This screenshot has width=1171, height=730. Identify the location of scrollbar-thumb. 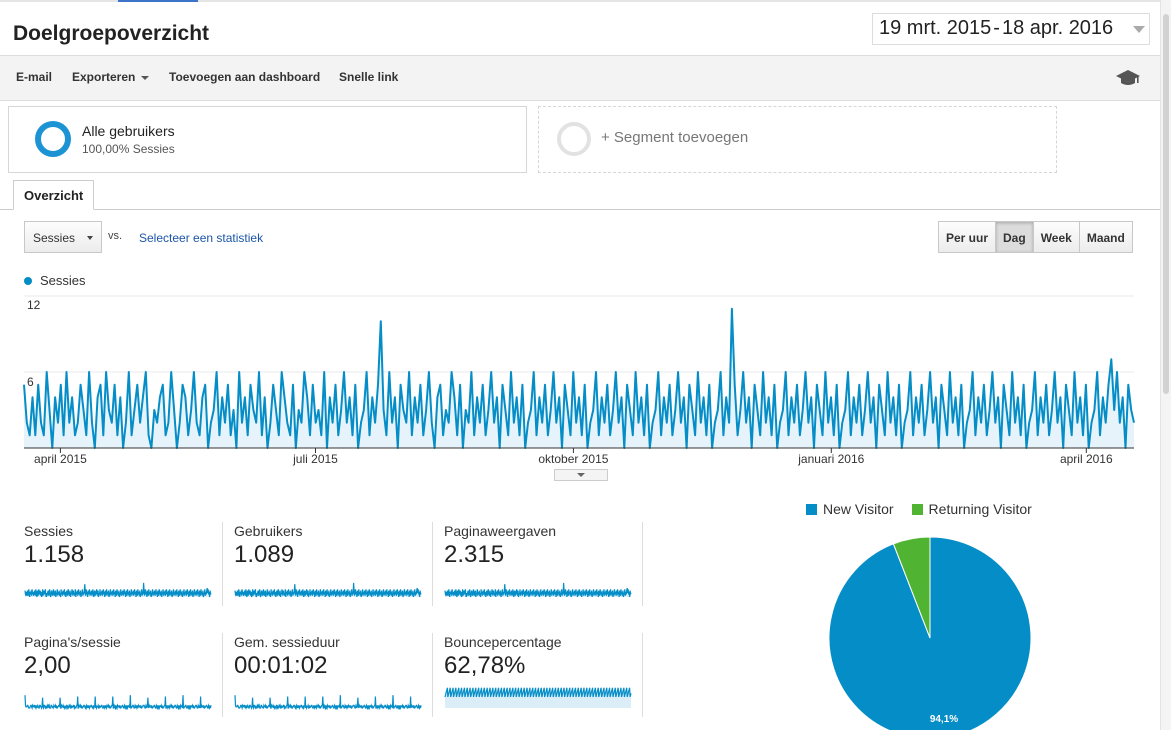
(1166, 204).